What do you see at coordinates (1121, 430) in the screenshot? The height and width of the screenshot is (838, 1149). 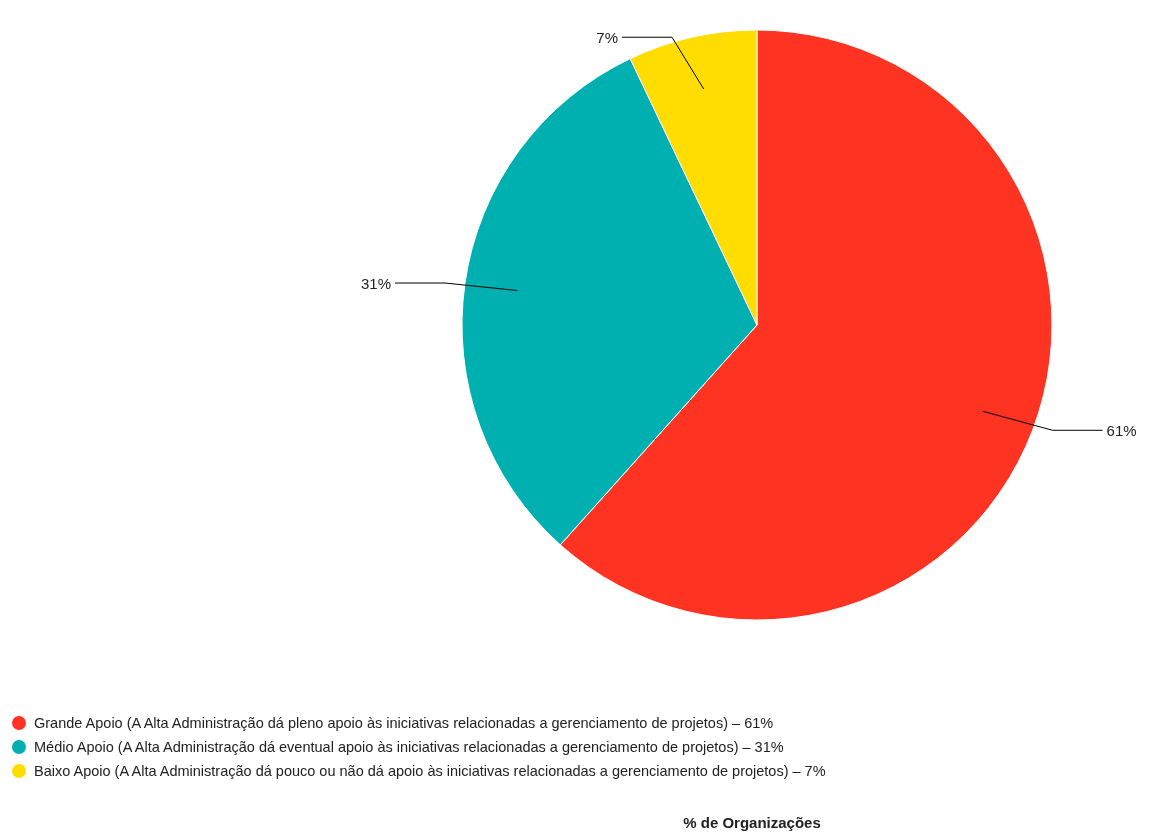 I see `data-label: 61%` at bounding box center [1121, 430].